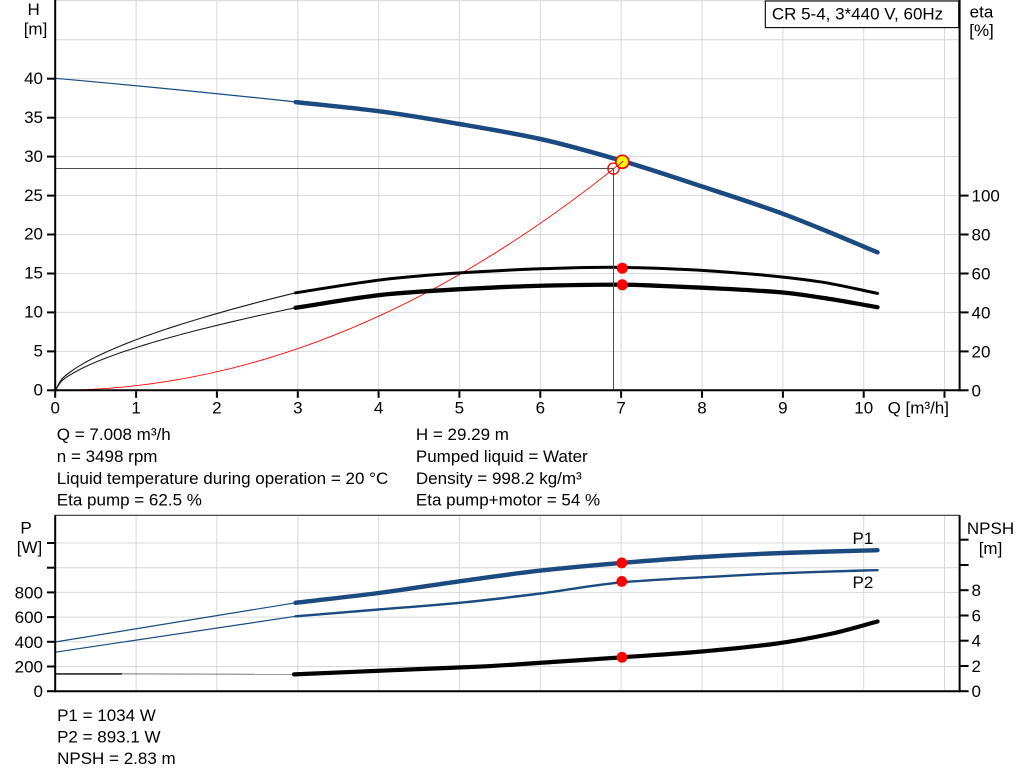 The image size is (1024, 781). Describe the element at coordinates (33, 117) in the screenshot. I see `svg-text: 35` at that location.